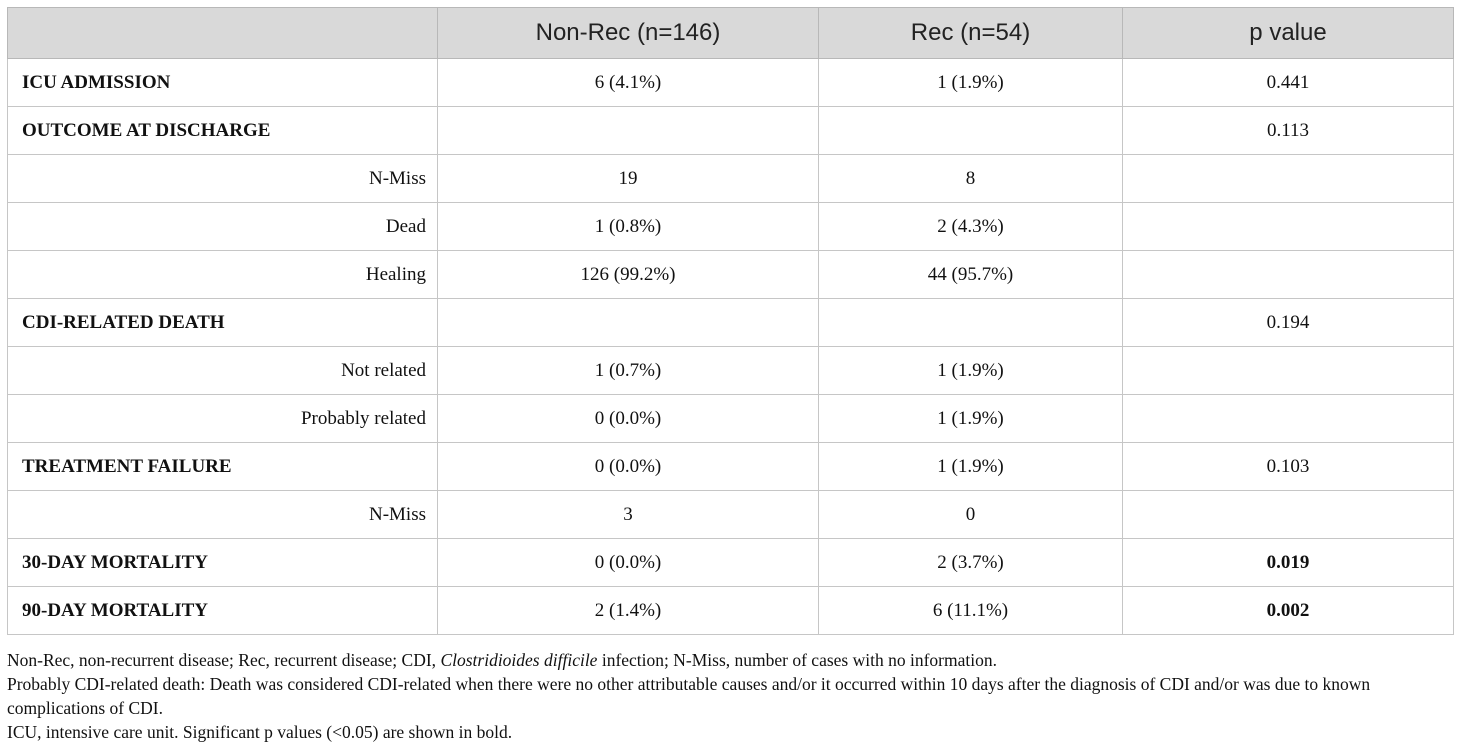  Describe the element at coordinates (222, 562) in the screenshot. I see `row-label: 30-DAY MORTALITY` at that location.